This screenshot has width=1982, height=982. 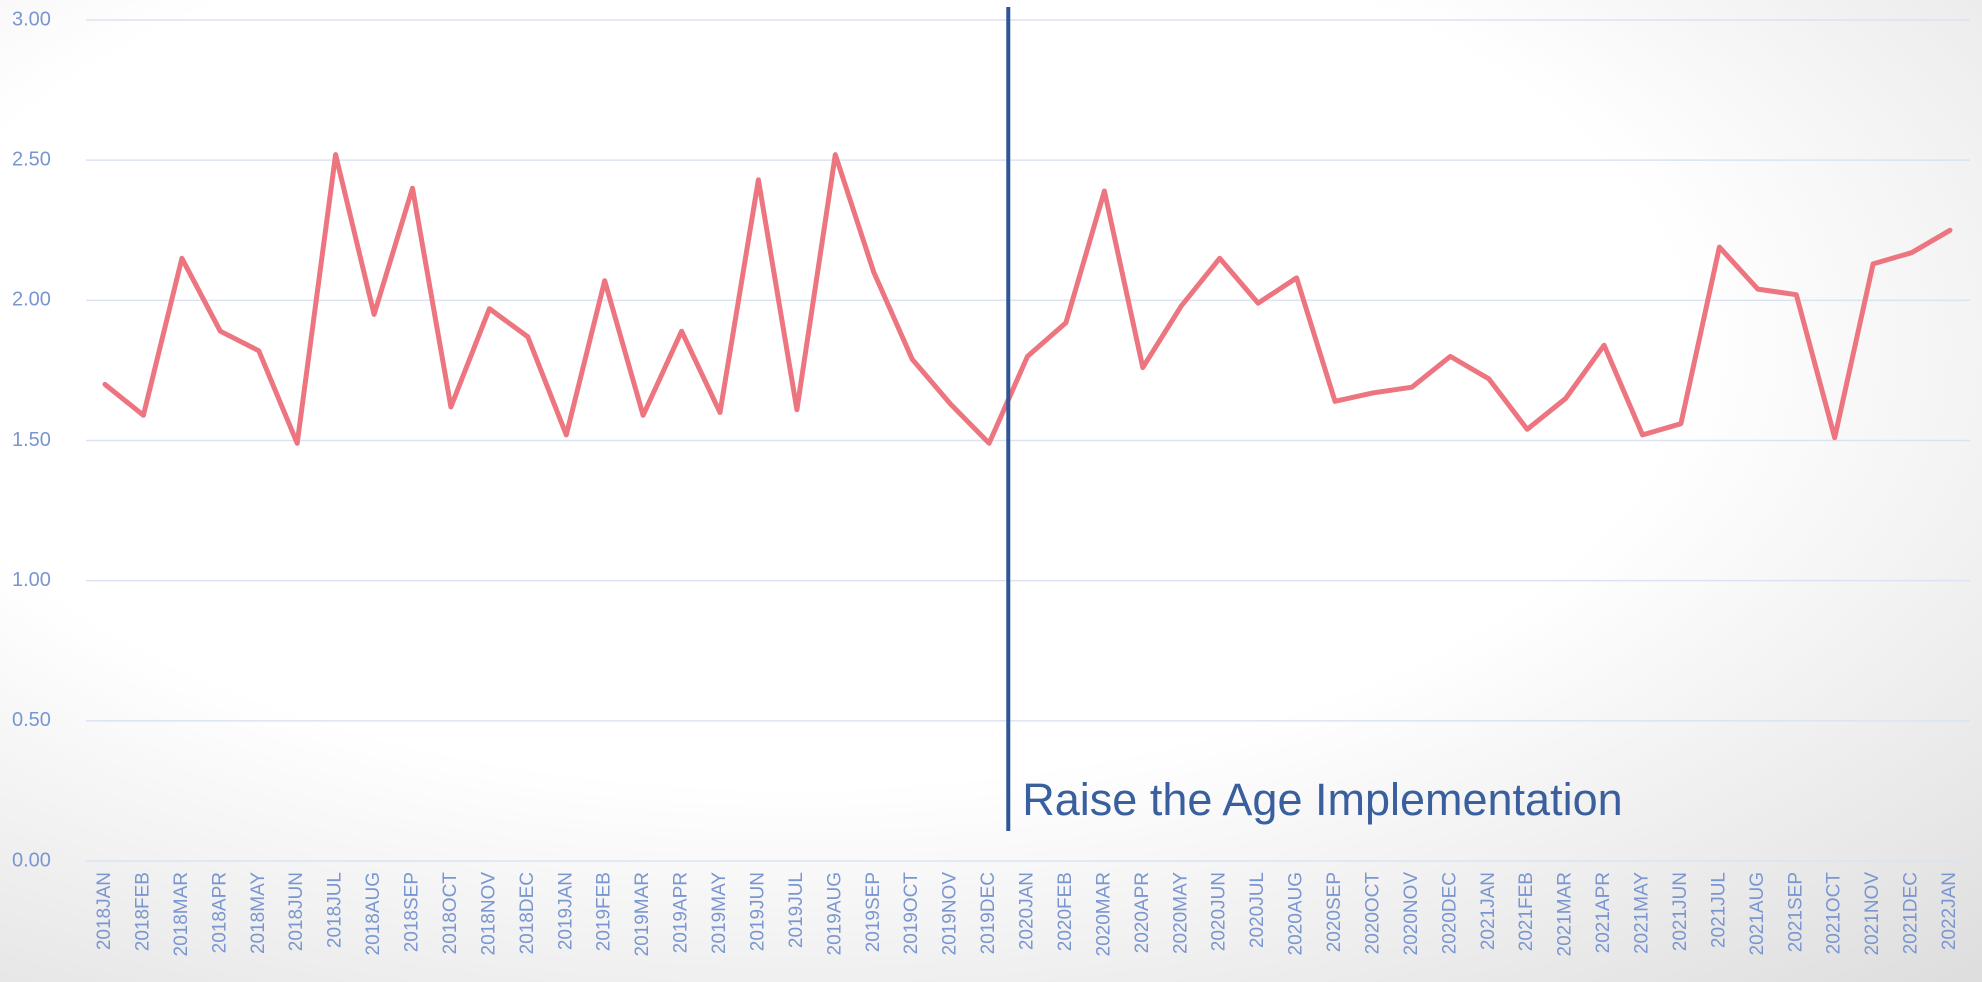 I want to click on x-tick-label: 2020APR, so click(x=1142, y=912).